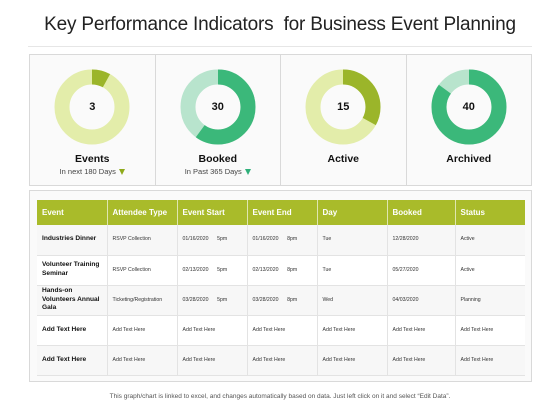 The width and height of the screenshot is (560, 420). Describe the element at coordinates (87, 171) in the screenshot. I see `kpi-subtext-label: In next 180 Days` at that location.